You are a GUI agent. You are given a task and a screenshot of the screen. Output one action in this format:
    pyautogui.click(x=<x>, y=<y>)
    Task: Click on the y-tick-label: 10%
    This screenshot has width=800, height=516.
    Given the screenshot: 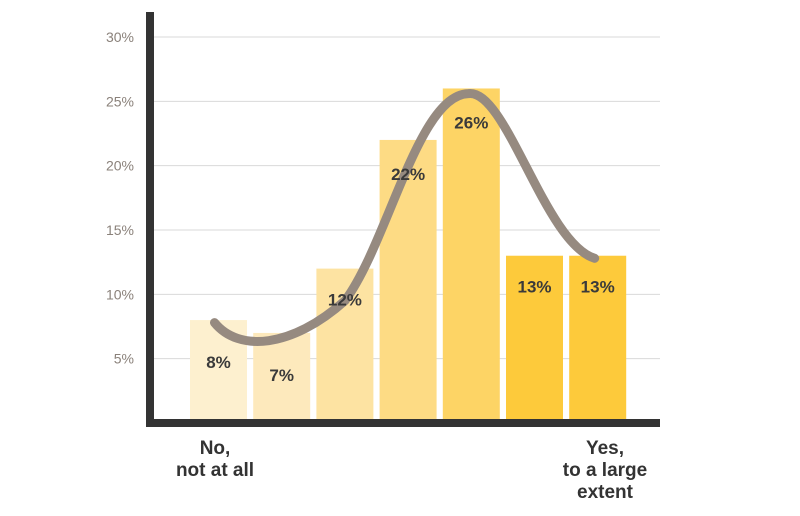 What is the action you would take?
    pyautogui.click(x=120, y=294)
    